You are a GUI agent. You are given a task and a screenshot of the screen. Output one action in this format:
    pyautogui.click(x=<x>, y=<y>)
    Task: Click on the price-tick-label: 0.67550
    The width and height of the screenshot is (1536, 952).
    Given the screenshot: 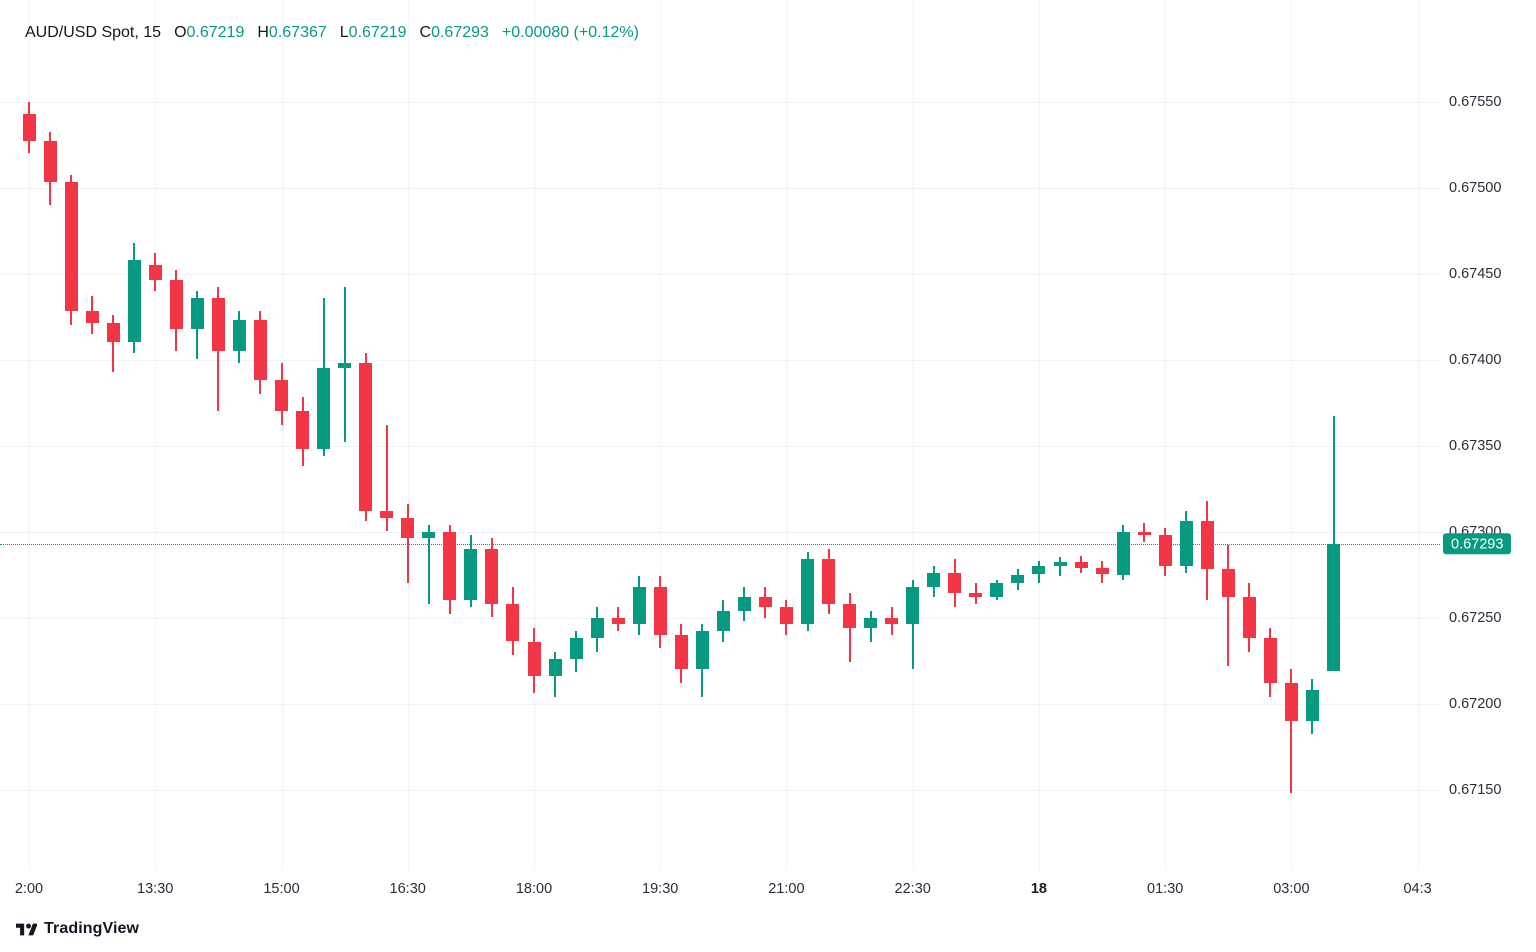 What is the action you would take?
    pyautogui.click(x=1475, y=101)
    